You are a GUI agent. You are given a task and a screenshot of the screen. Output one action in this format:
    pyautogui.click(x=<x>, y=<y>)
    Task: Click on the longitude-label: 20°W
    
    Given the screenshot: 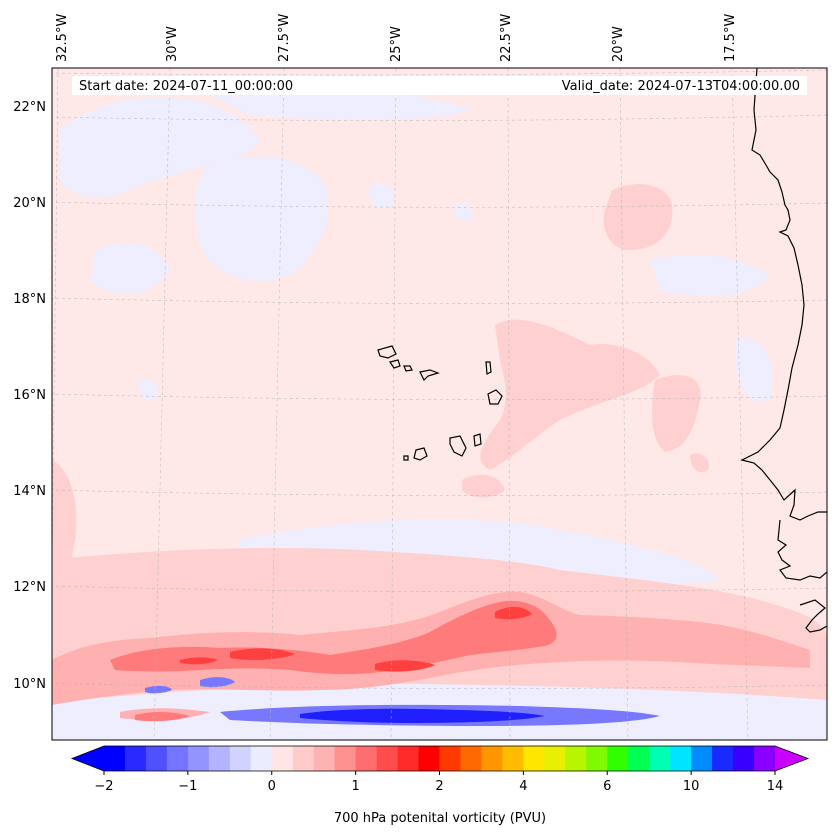 What is the action you would take?
    pyautogui.click(x=618, y=44)
    